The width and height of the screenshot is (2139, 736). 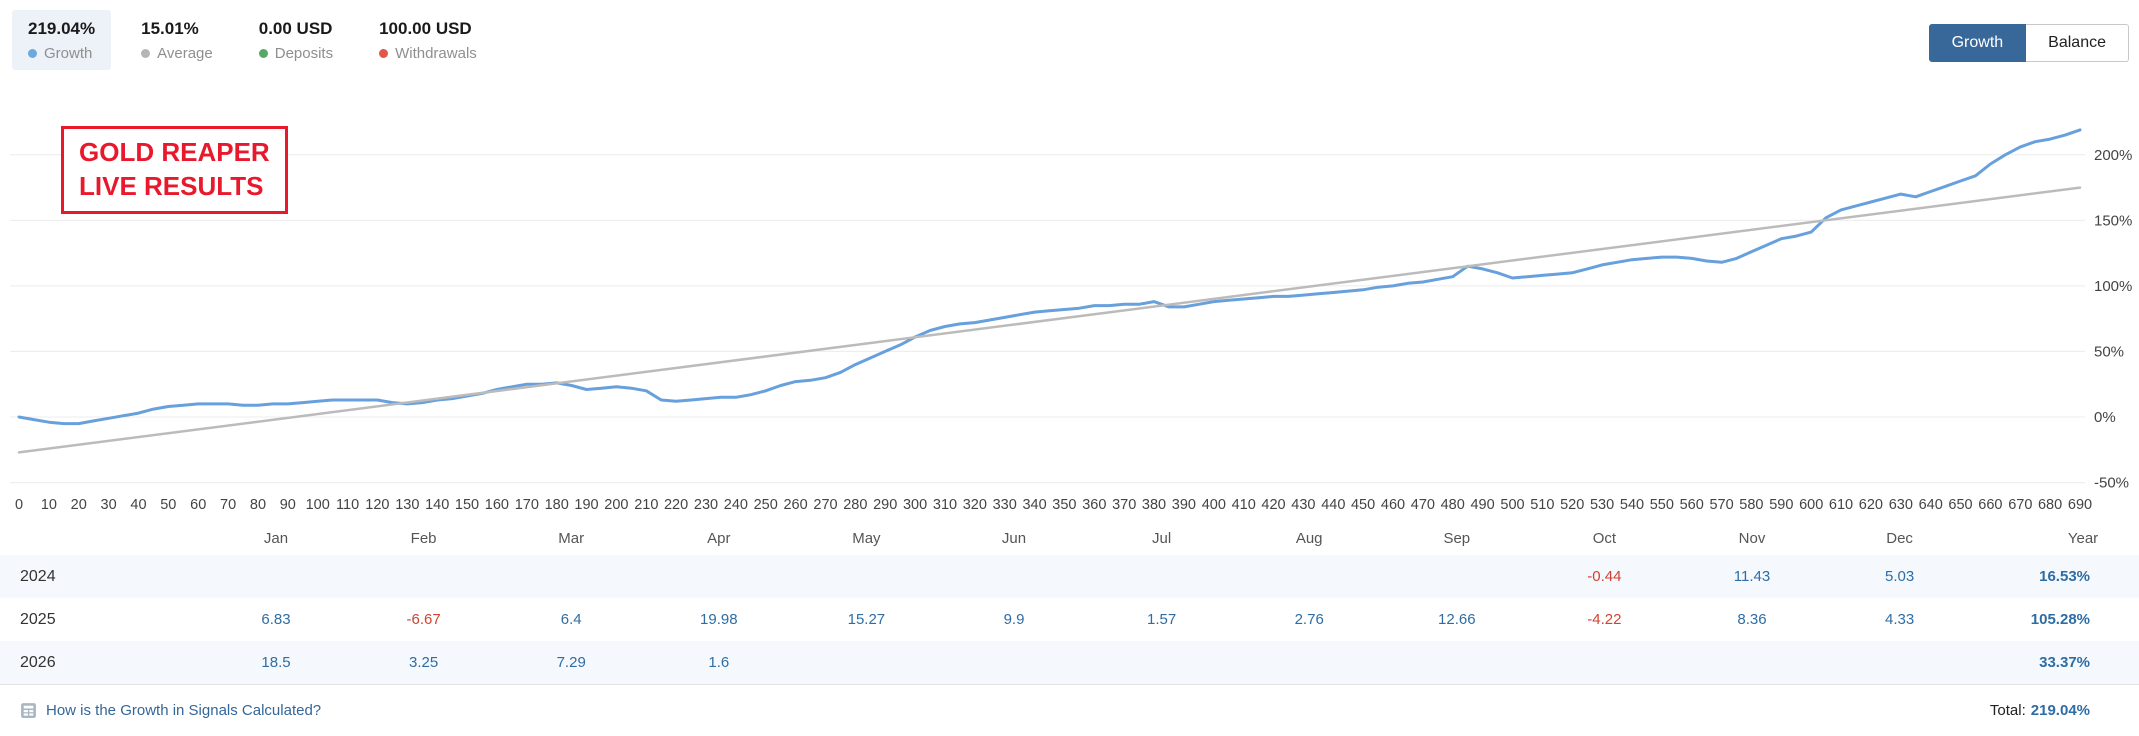 What do you see at coordinates (1154, 505) in the screenshot?
I see `x-axis-label: 380` at bounding box center [1154, 505].